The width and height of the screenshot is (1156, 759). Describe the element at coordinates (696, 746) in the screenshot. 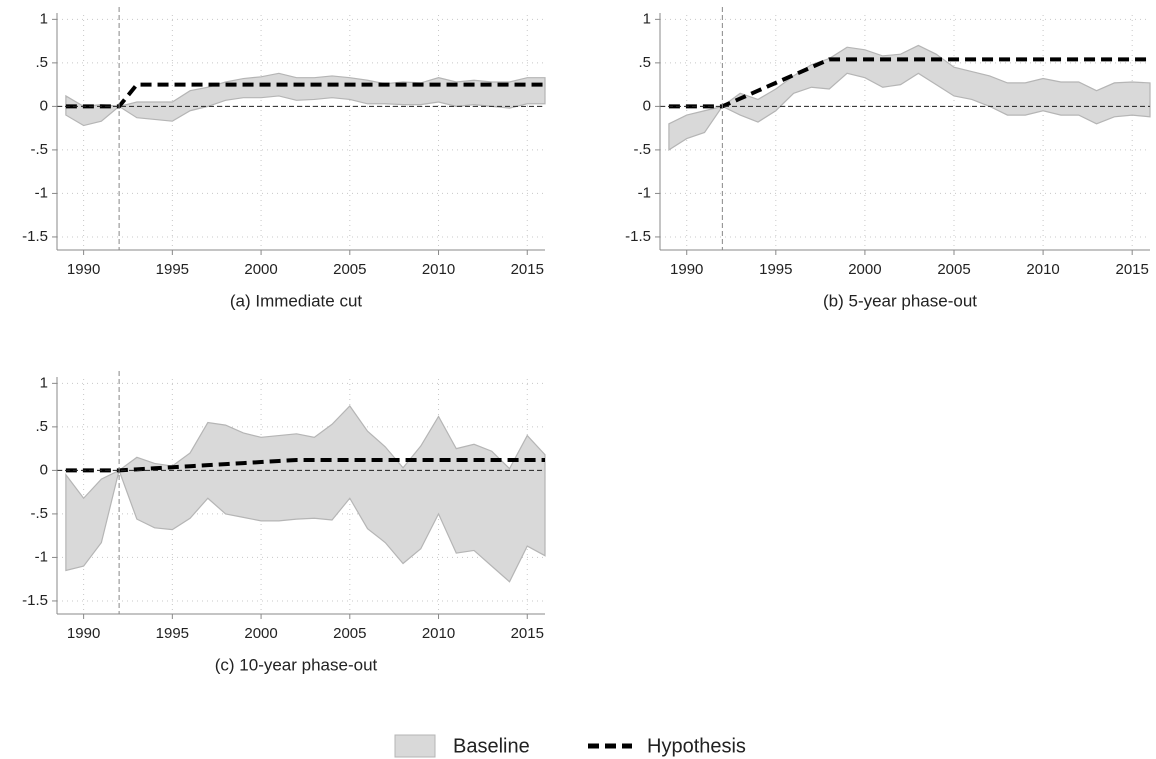

I see `legend-label: Hypothesis` at that location.